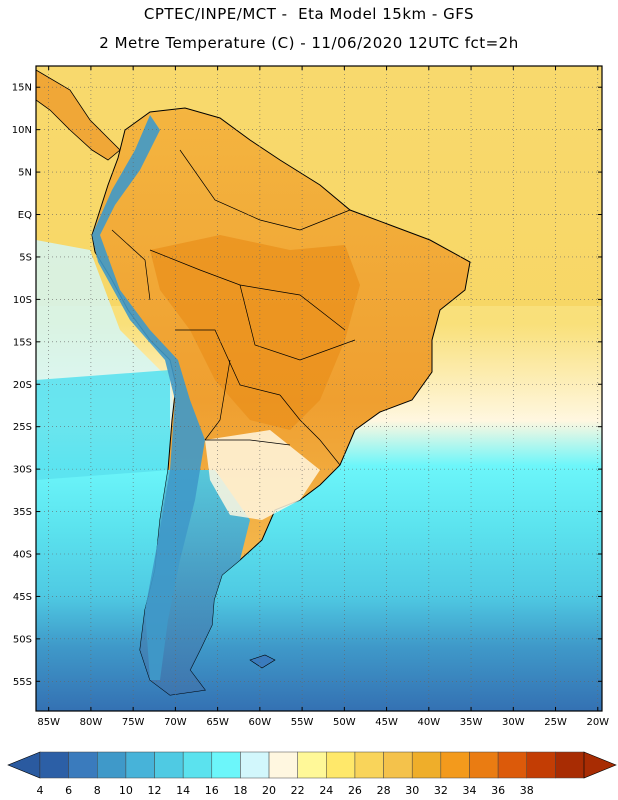 The width and height of the screenshot is (618, 800). Describe the element at coordinates (260, 722) in the screenshot. I see `lon-label: 60W` at that location.